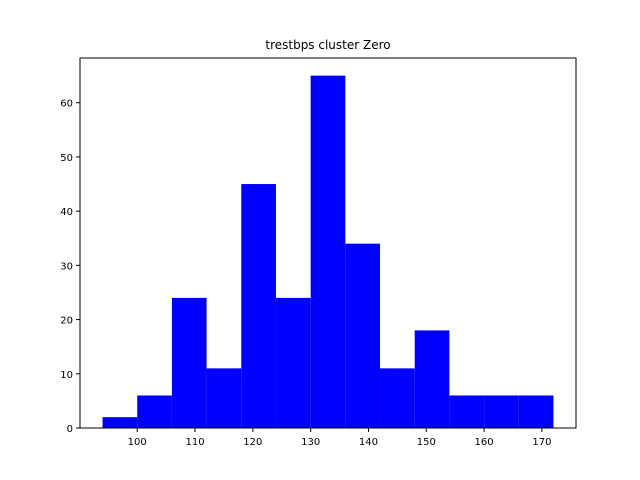 The height and width of the screenshot is (480, 640). I want to click on y-tick-label: 40, so click(66, 212).